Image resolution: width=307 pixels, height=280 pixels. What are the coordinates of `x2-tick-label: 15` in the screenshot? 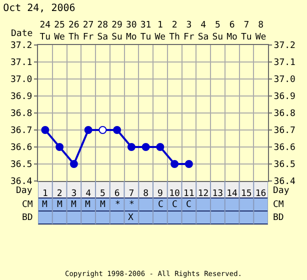 It's located at (246, 193).